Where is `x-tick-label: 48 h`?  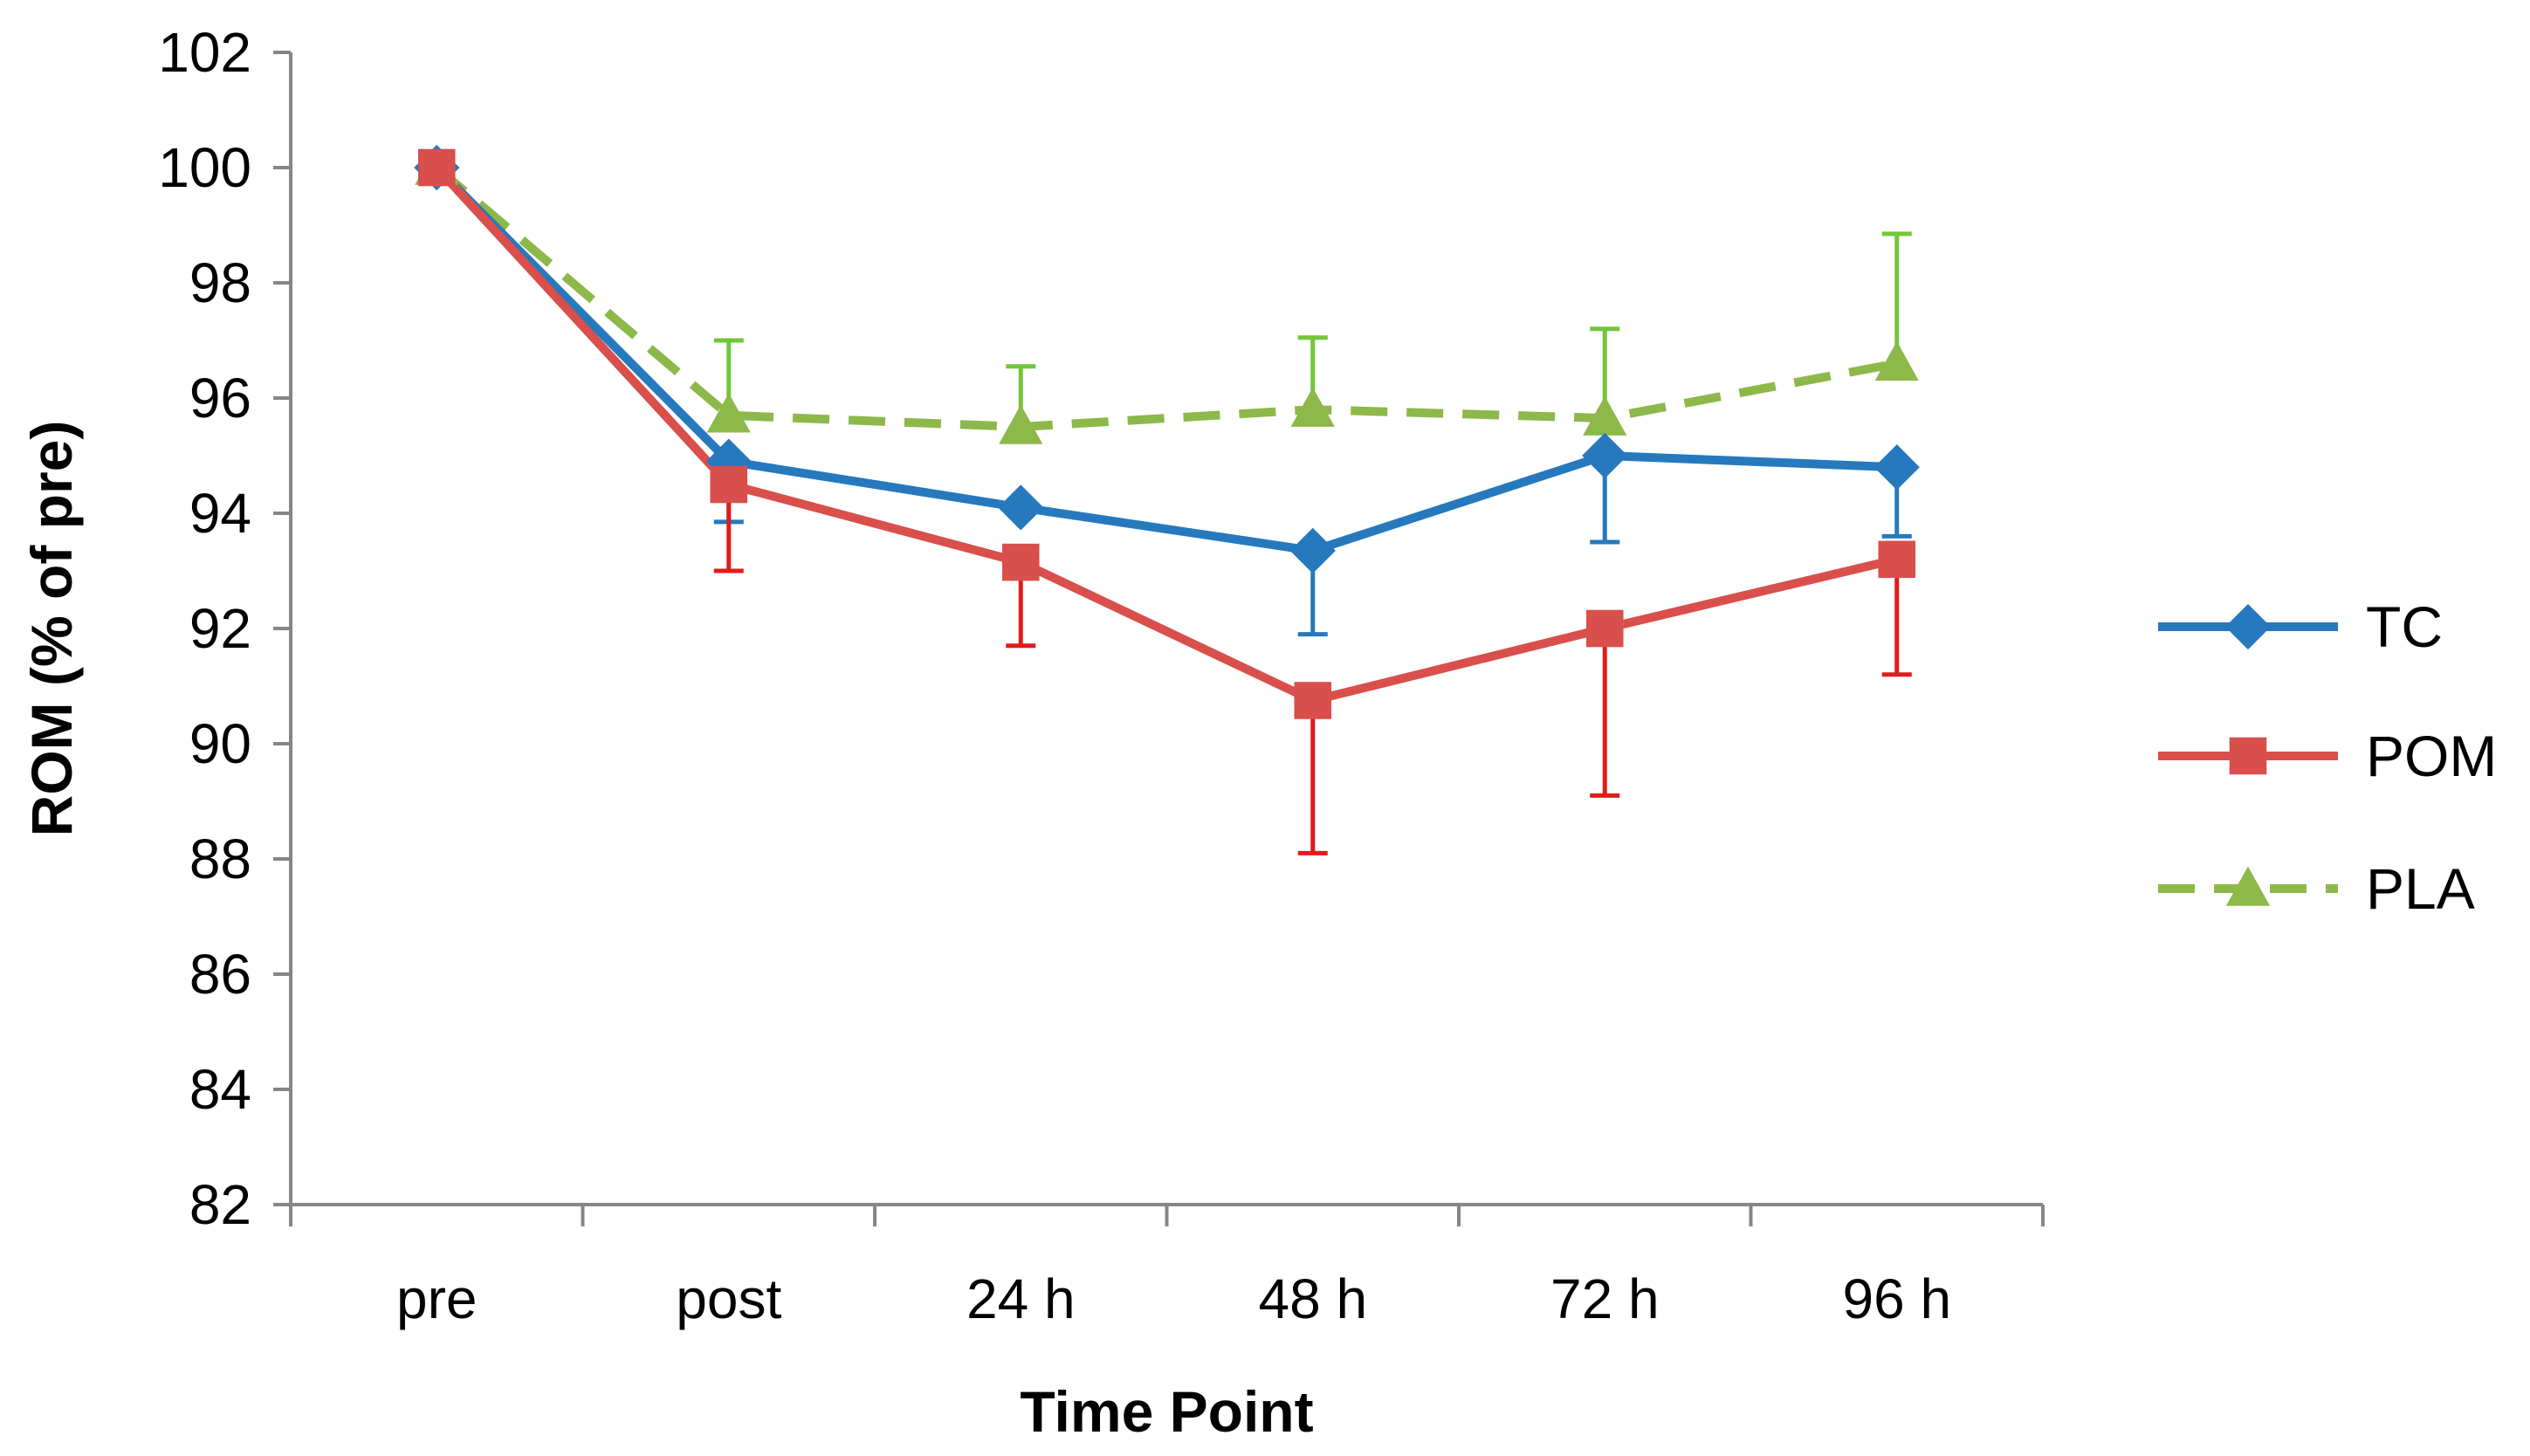
x-tick-label: 48 h is located at coordinates (1312, 1298).